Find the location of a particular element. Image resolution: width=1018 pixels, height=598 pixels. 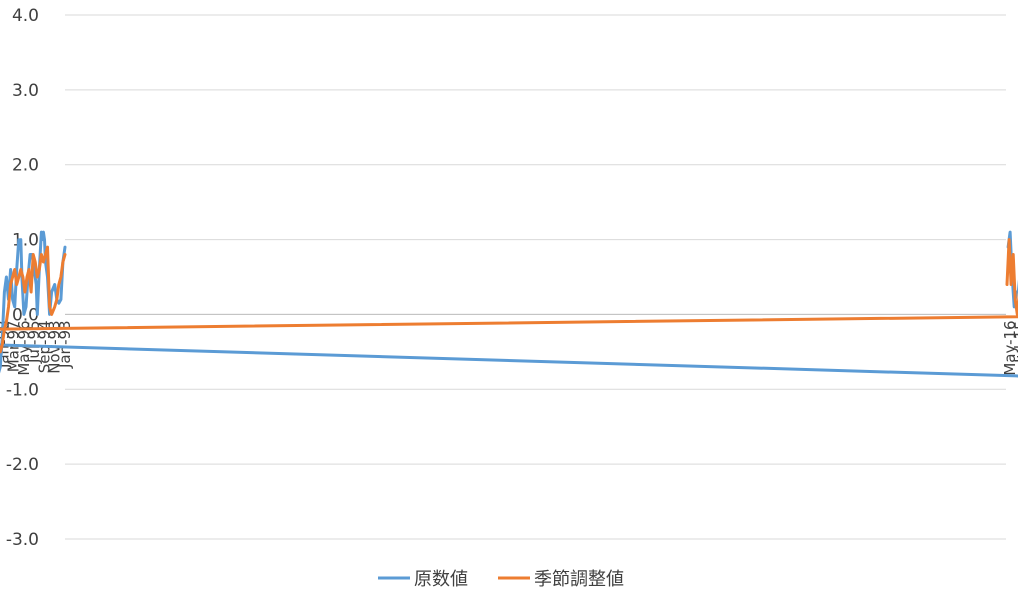

y-tick-label: 1.0 is located at coordinates (25, 241).